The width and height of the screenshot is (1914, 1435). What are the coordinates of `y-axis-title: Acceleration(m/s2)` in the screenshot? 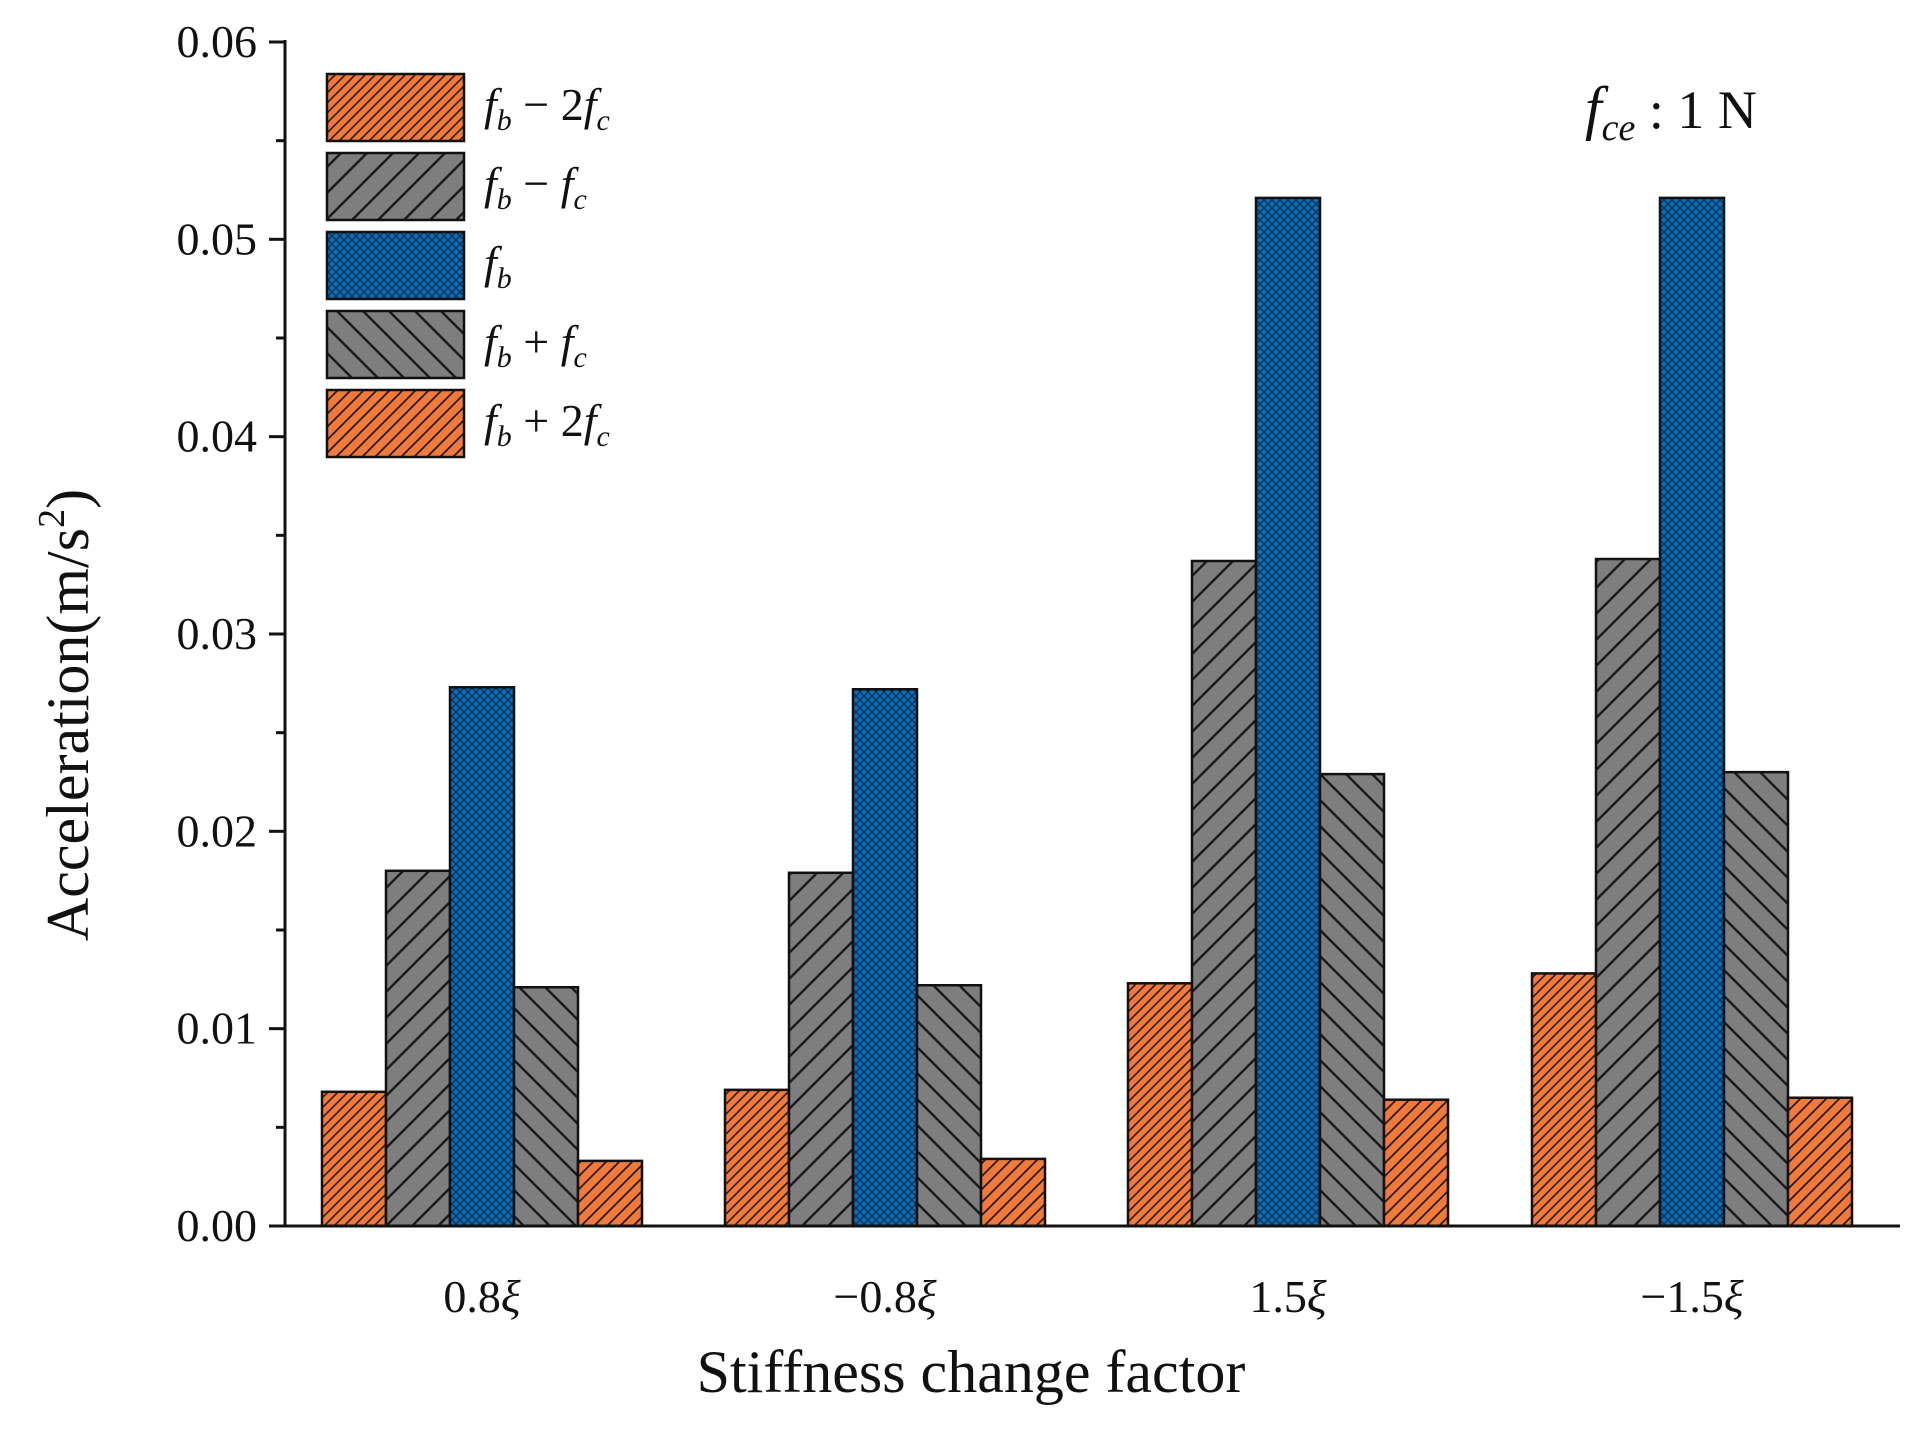 It's located at (66, 715).